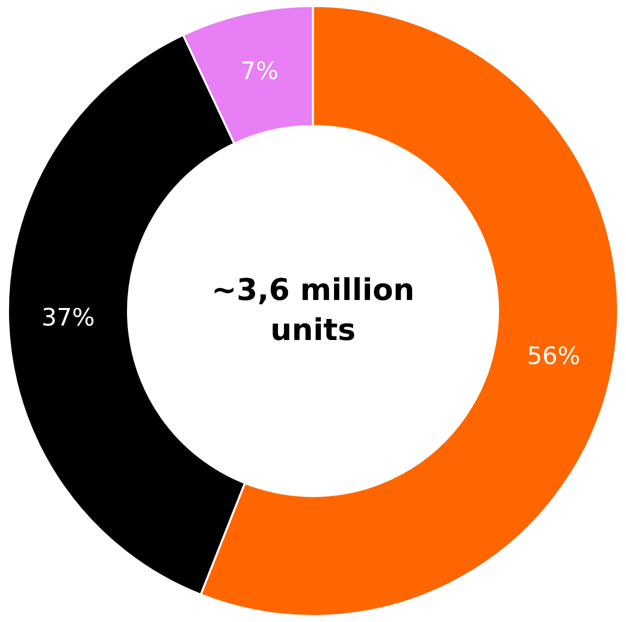 This screenshot has width=626, height=622. What do you see at coordinates (259, 70) in the screenshot?
I see `data-label: 7%` at bounding box center [259, 70].